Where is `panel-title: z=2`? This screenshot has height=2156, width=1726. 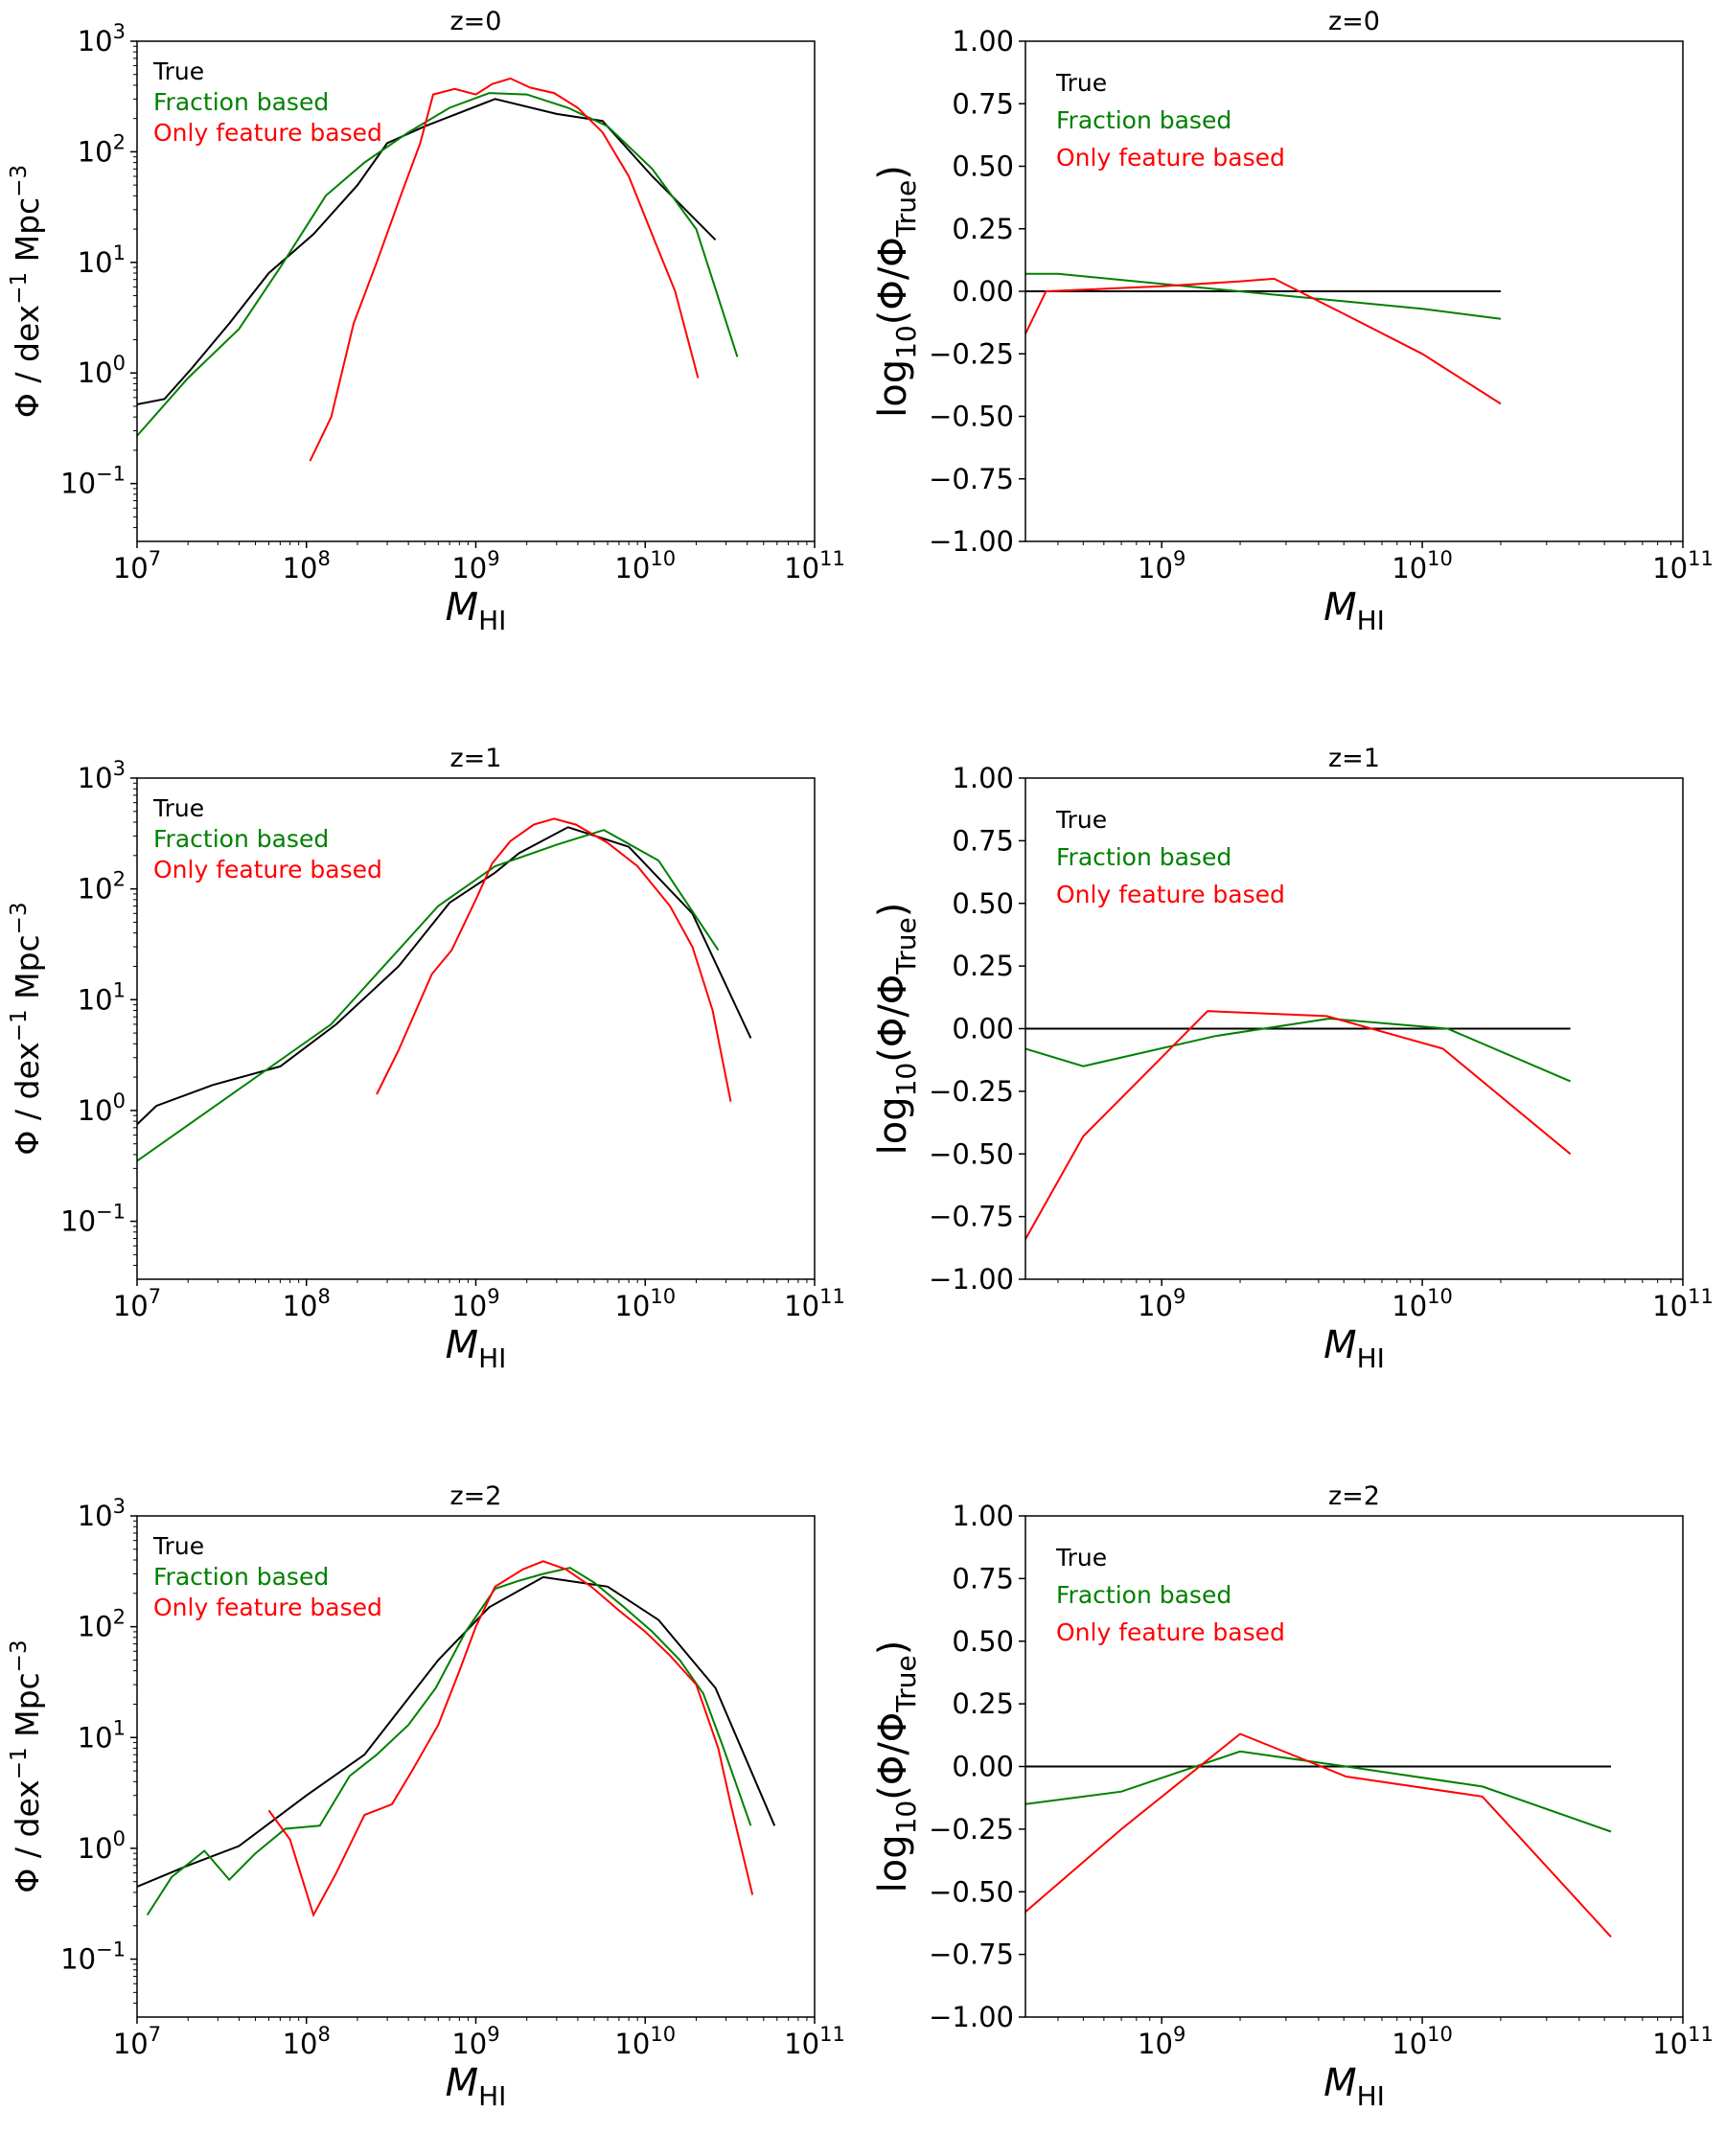
panel-title: z=2 is located at coordinates (476, 1496).